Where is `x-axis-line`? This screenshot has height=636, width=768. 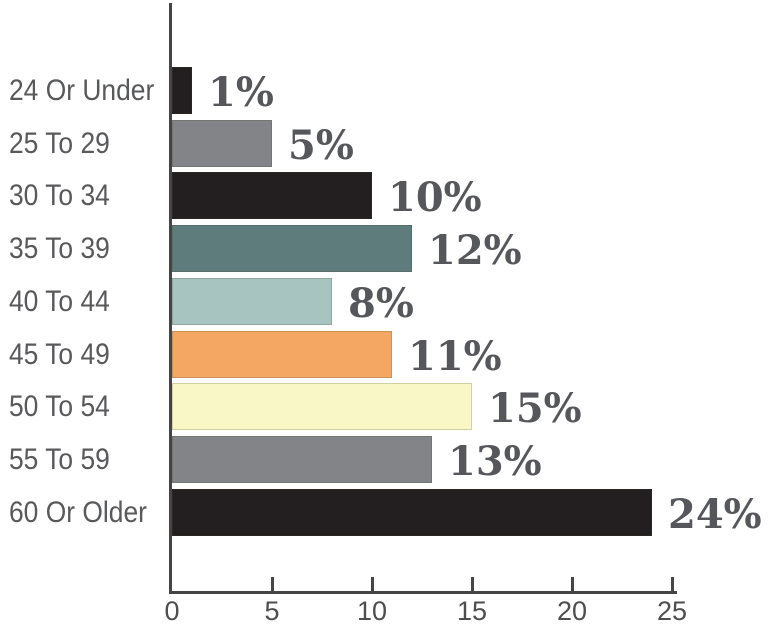 x-axis-line is located at coordinates (423, 592).